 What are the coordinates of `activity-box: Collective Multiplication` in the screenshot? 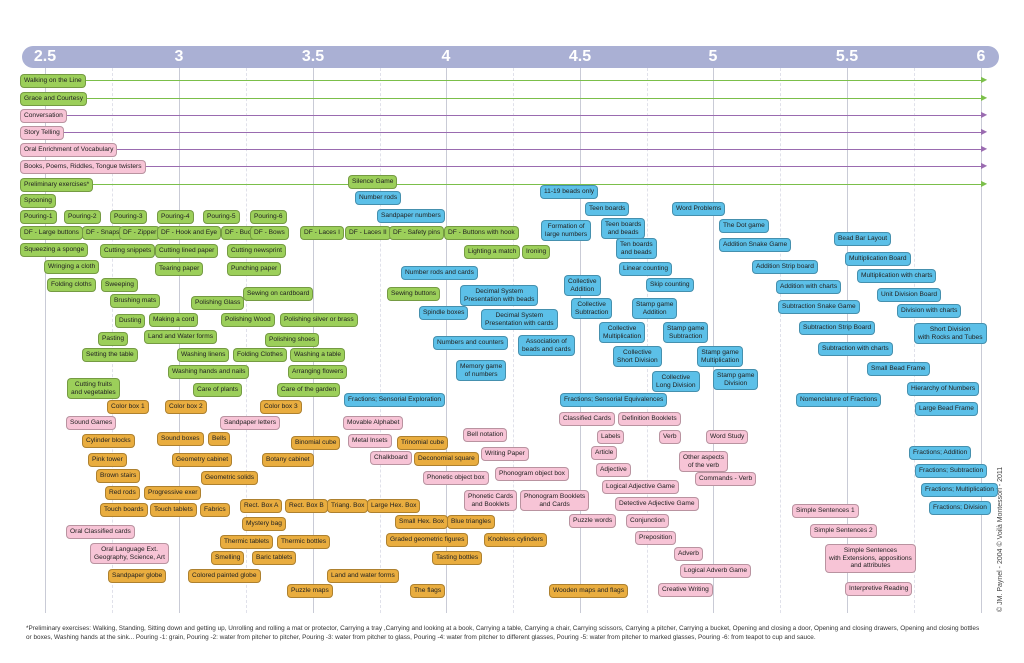 It's located at (622, 332).